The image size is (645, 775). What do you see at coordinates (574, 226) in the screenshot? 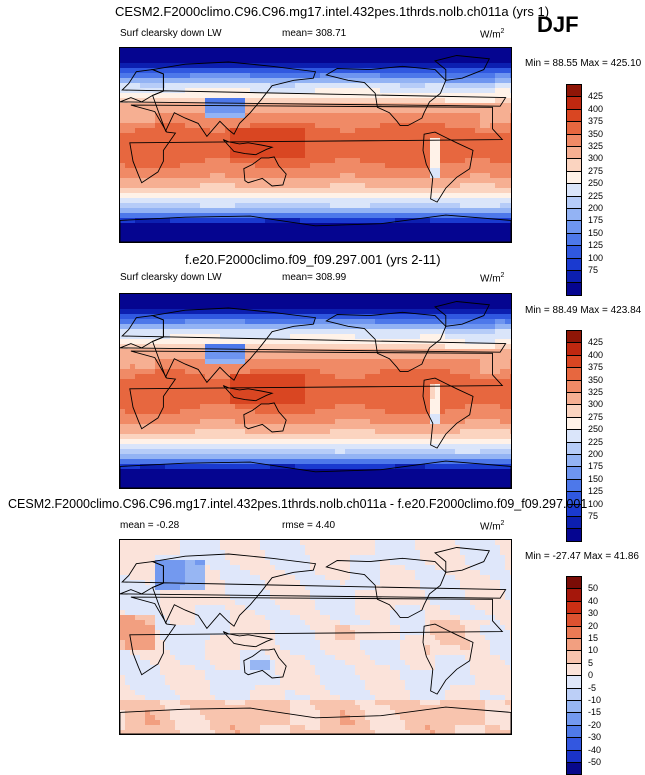
I see `panel1-colorbar-cell` at bounding box center [574, 226].